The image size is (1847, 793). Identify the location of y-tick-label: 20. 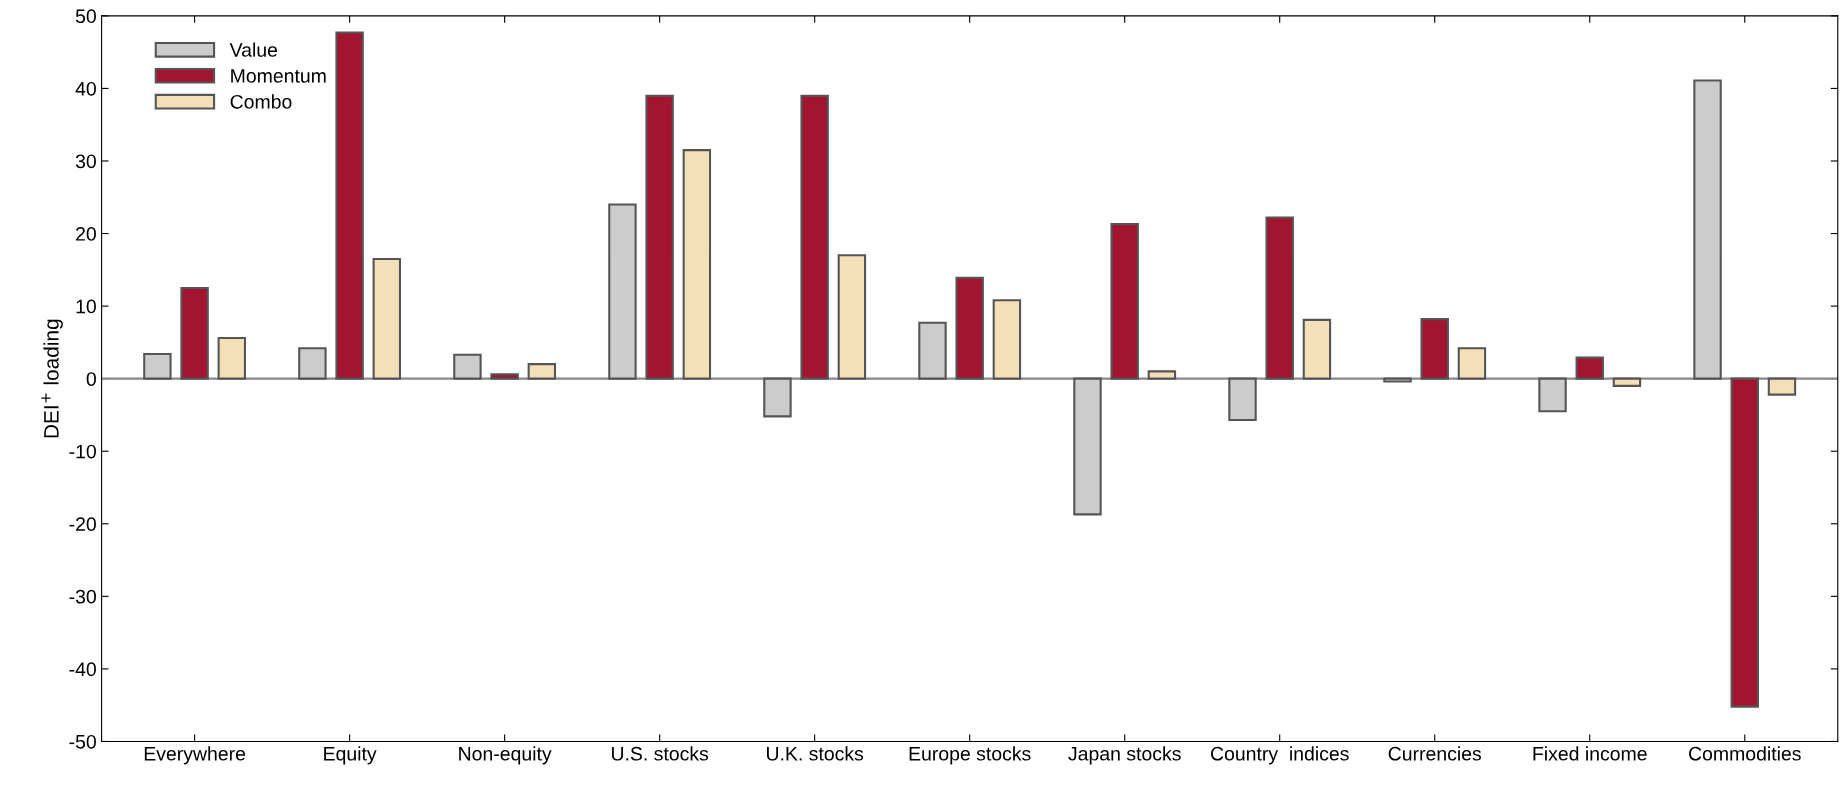
(86, 234).